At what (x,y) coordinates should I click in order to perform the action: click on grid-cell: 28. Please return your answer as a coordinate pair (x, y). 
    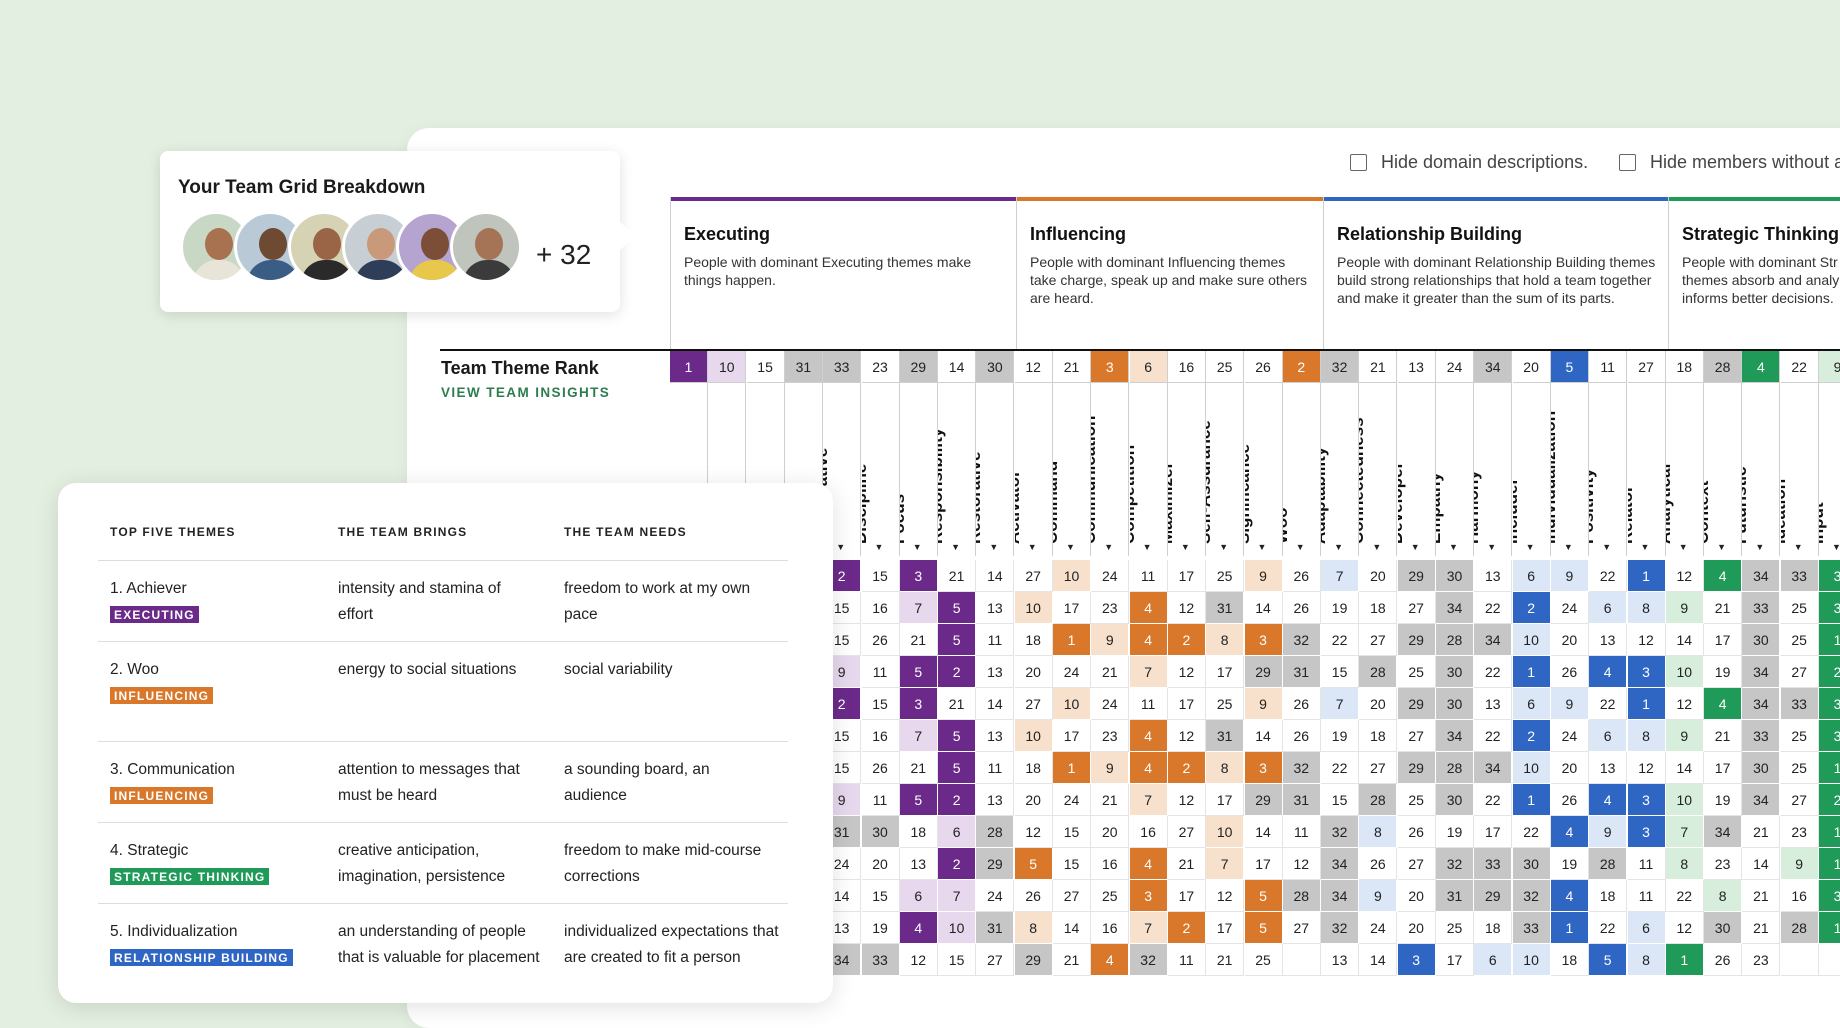
    Looking at the image, I should click on (1455, 768).